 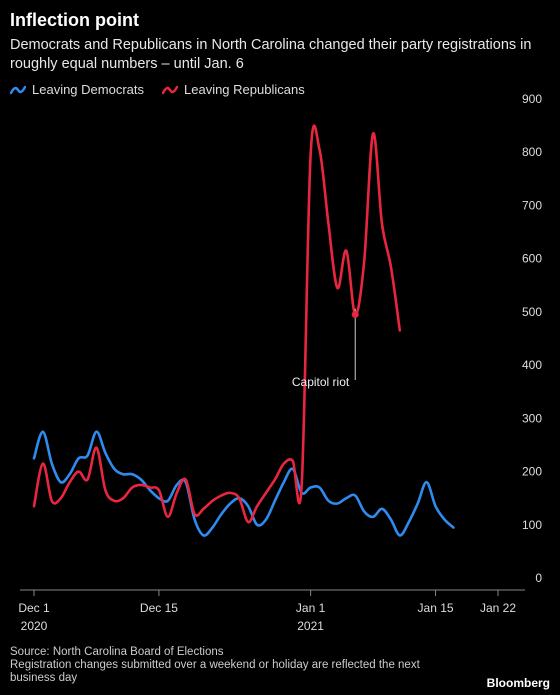 What do you see at coordinates (244, 89) in the screenshot?
I see `legend-label-republicans: Leaving Republicans` at bounding box center [244, 89].